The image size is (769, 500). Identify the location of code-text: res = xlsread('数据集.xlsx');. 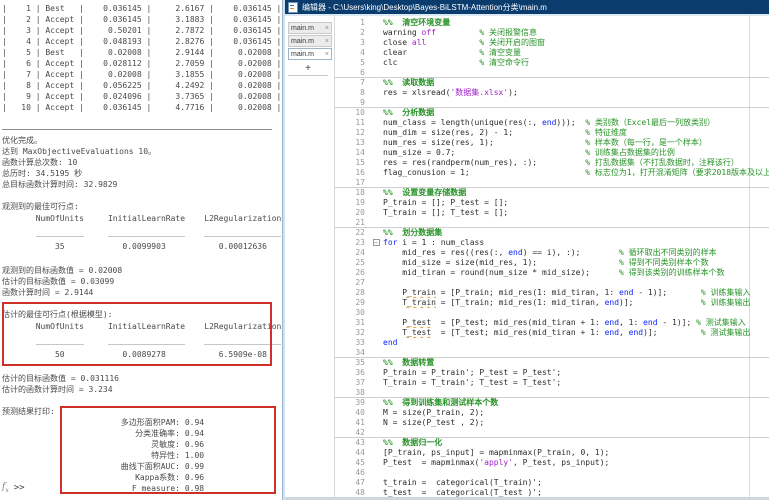
(576, 93).